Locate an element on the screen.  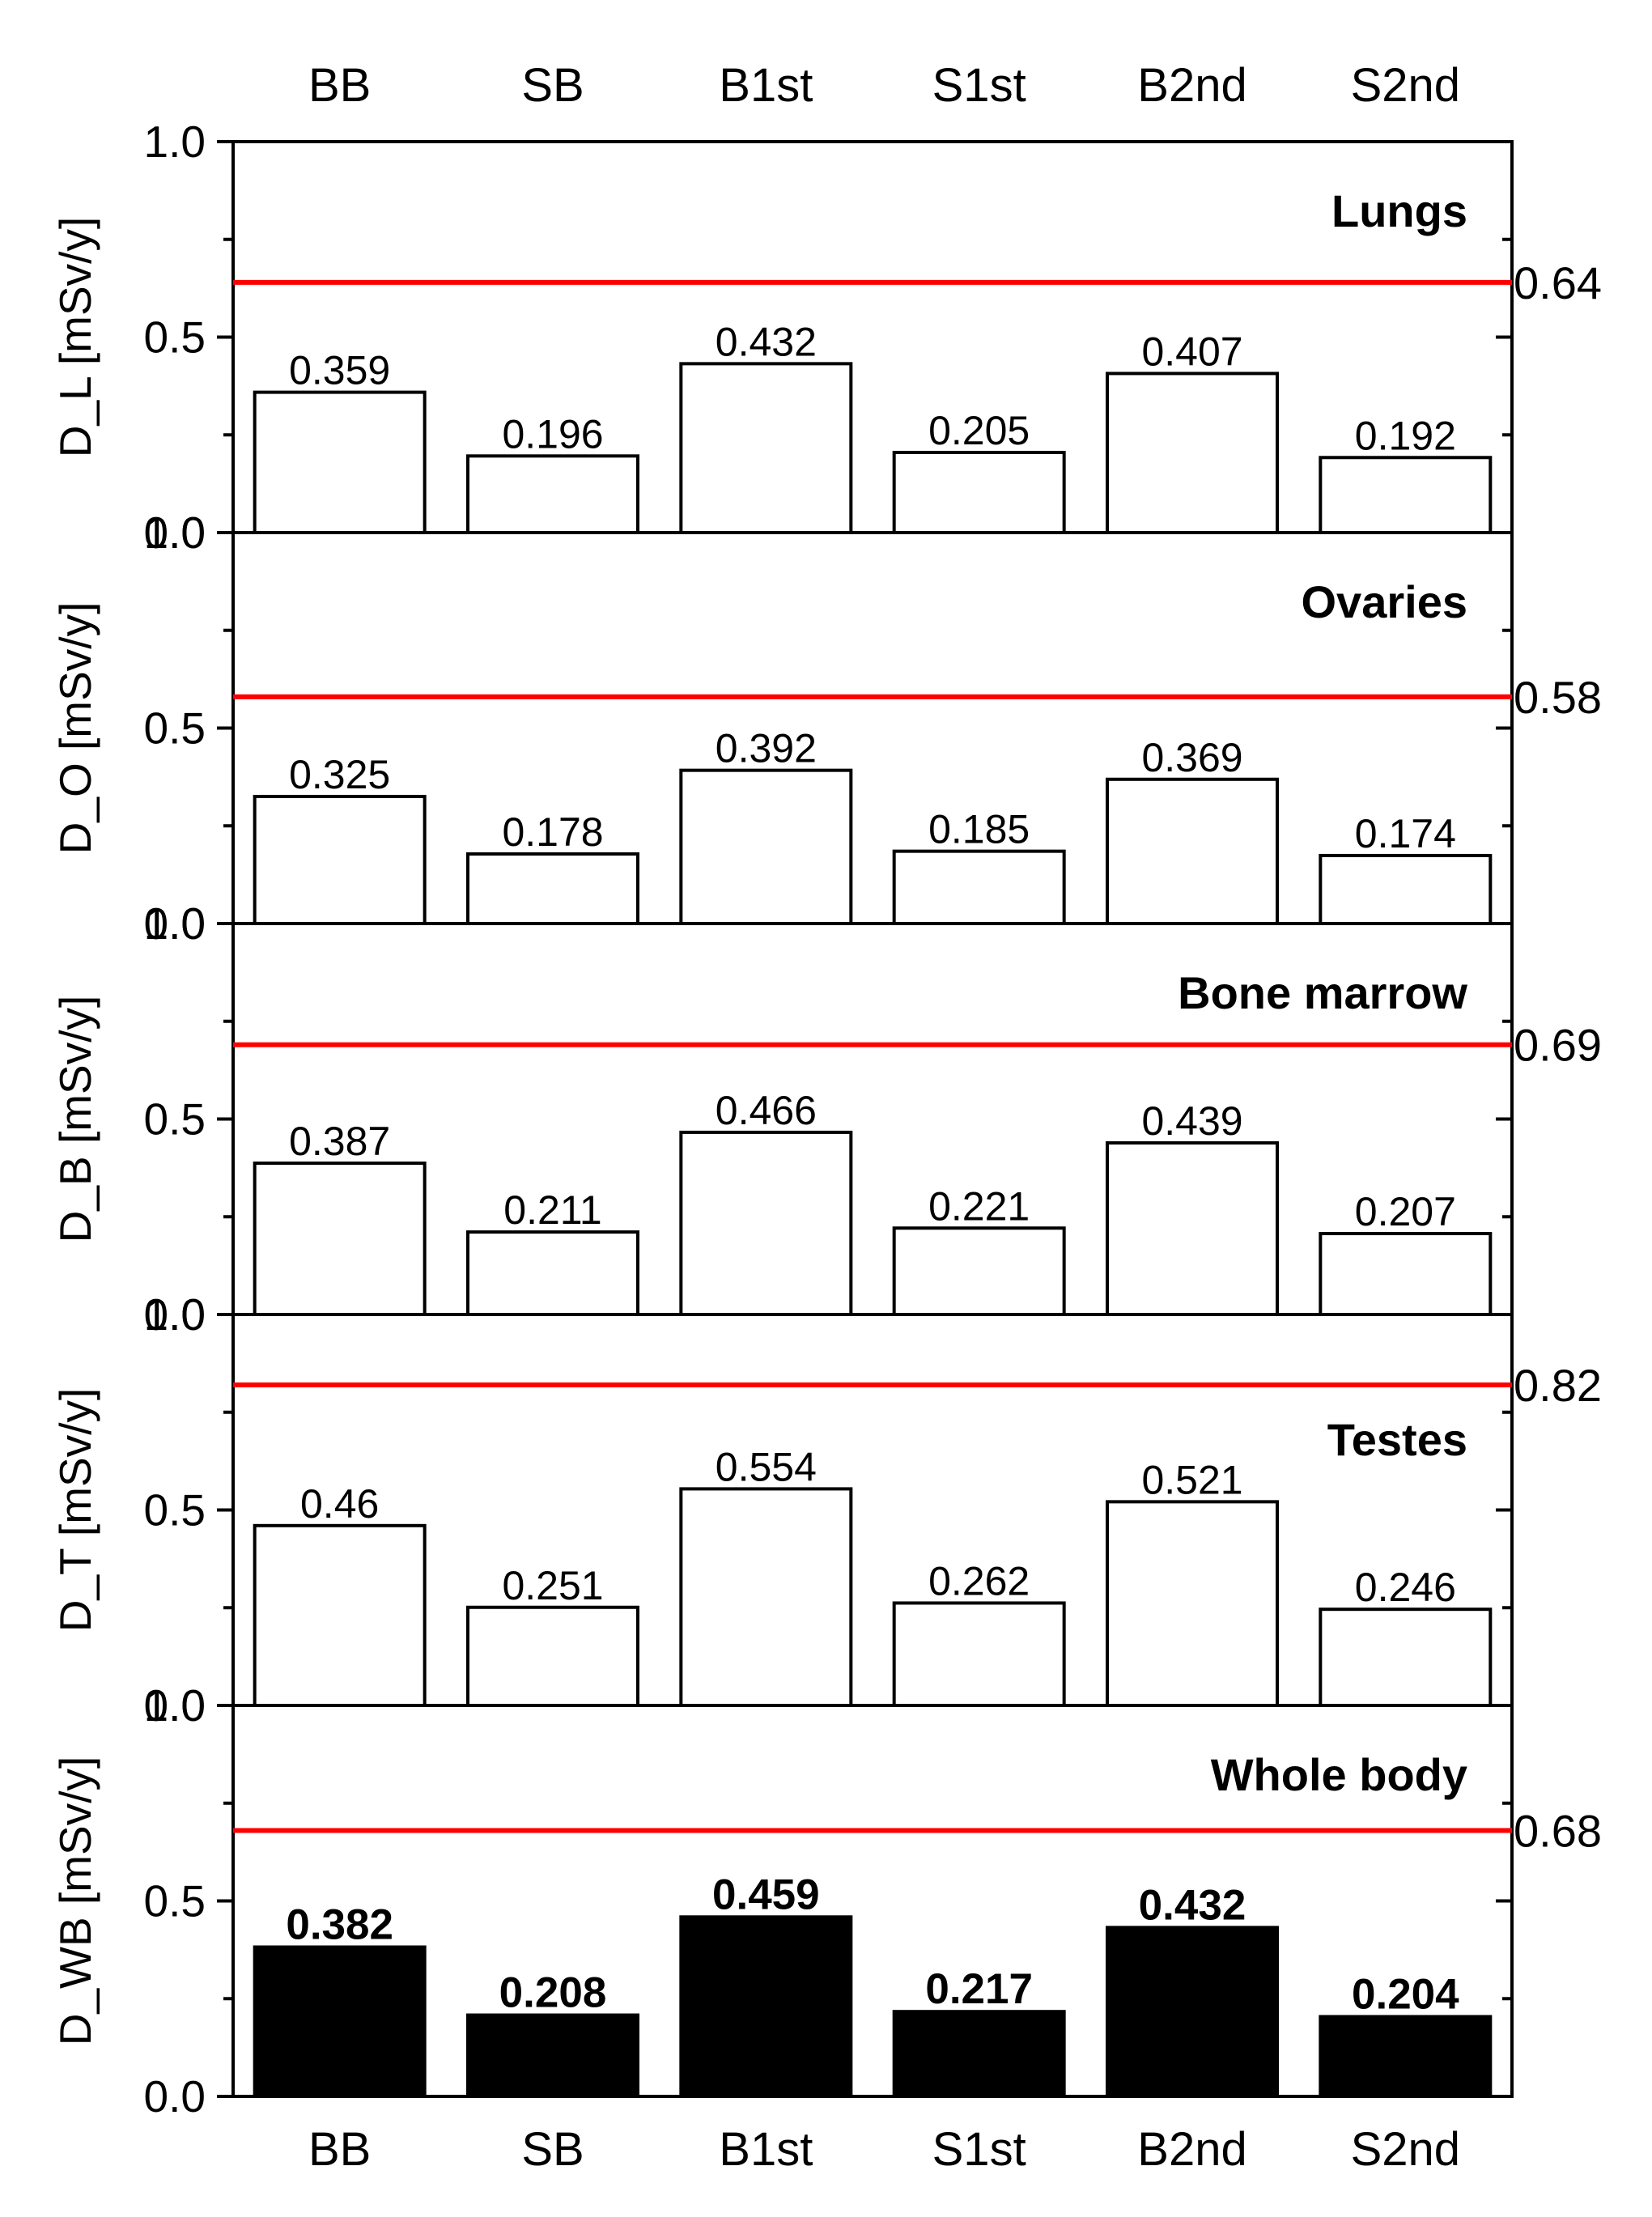
top-category-label: S1st is located at coordinates (979, 85).